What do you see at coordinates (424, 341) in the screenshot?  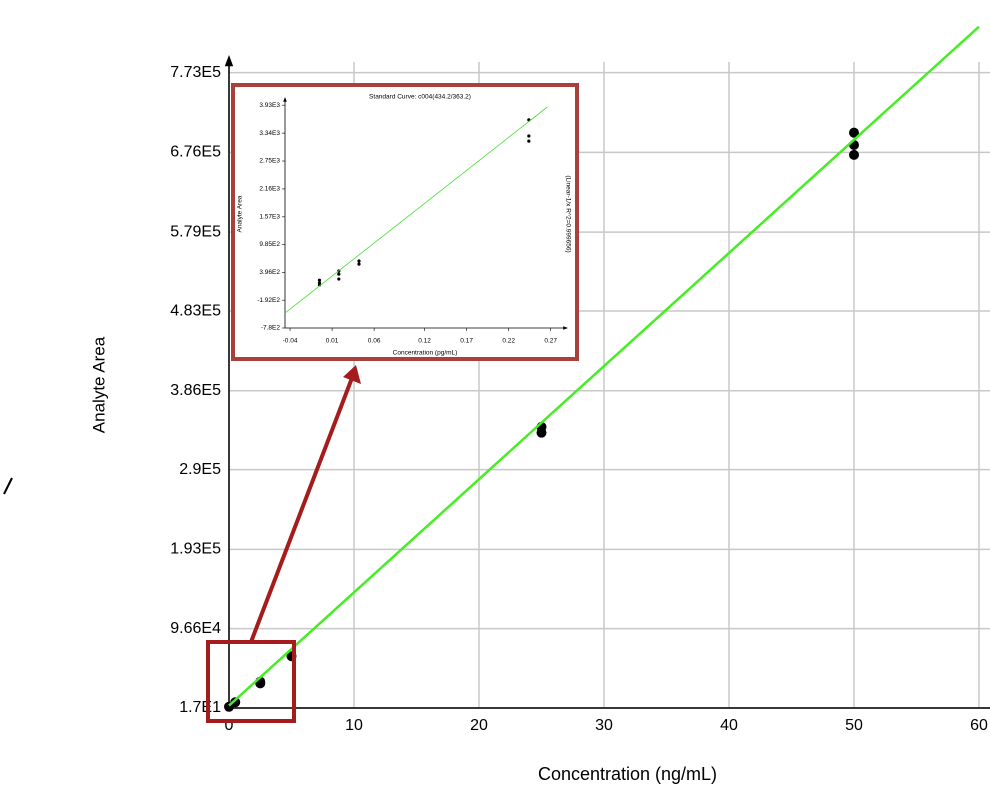 I see `x-tick-label: 0.12` at bounding box center [424, 341].